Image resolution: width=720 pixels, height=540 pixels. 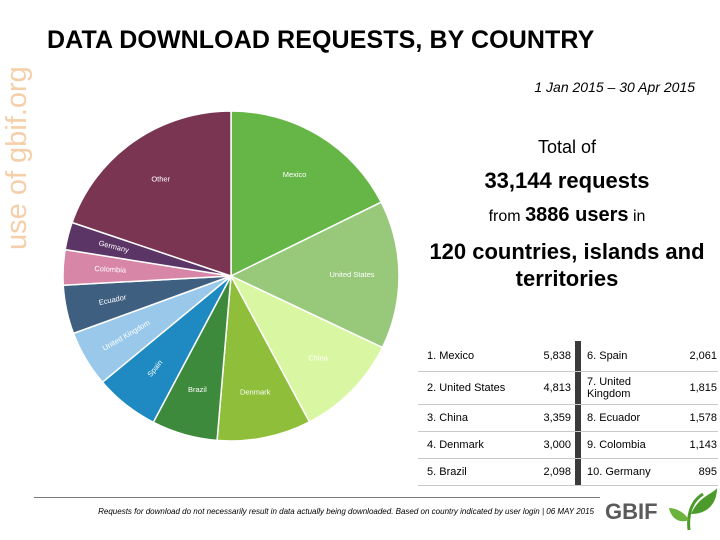 I want to click on pie-label-mexico: Mexico, so click(x=295, y=174).